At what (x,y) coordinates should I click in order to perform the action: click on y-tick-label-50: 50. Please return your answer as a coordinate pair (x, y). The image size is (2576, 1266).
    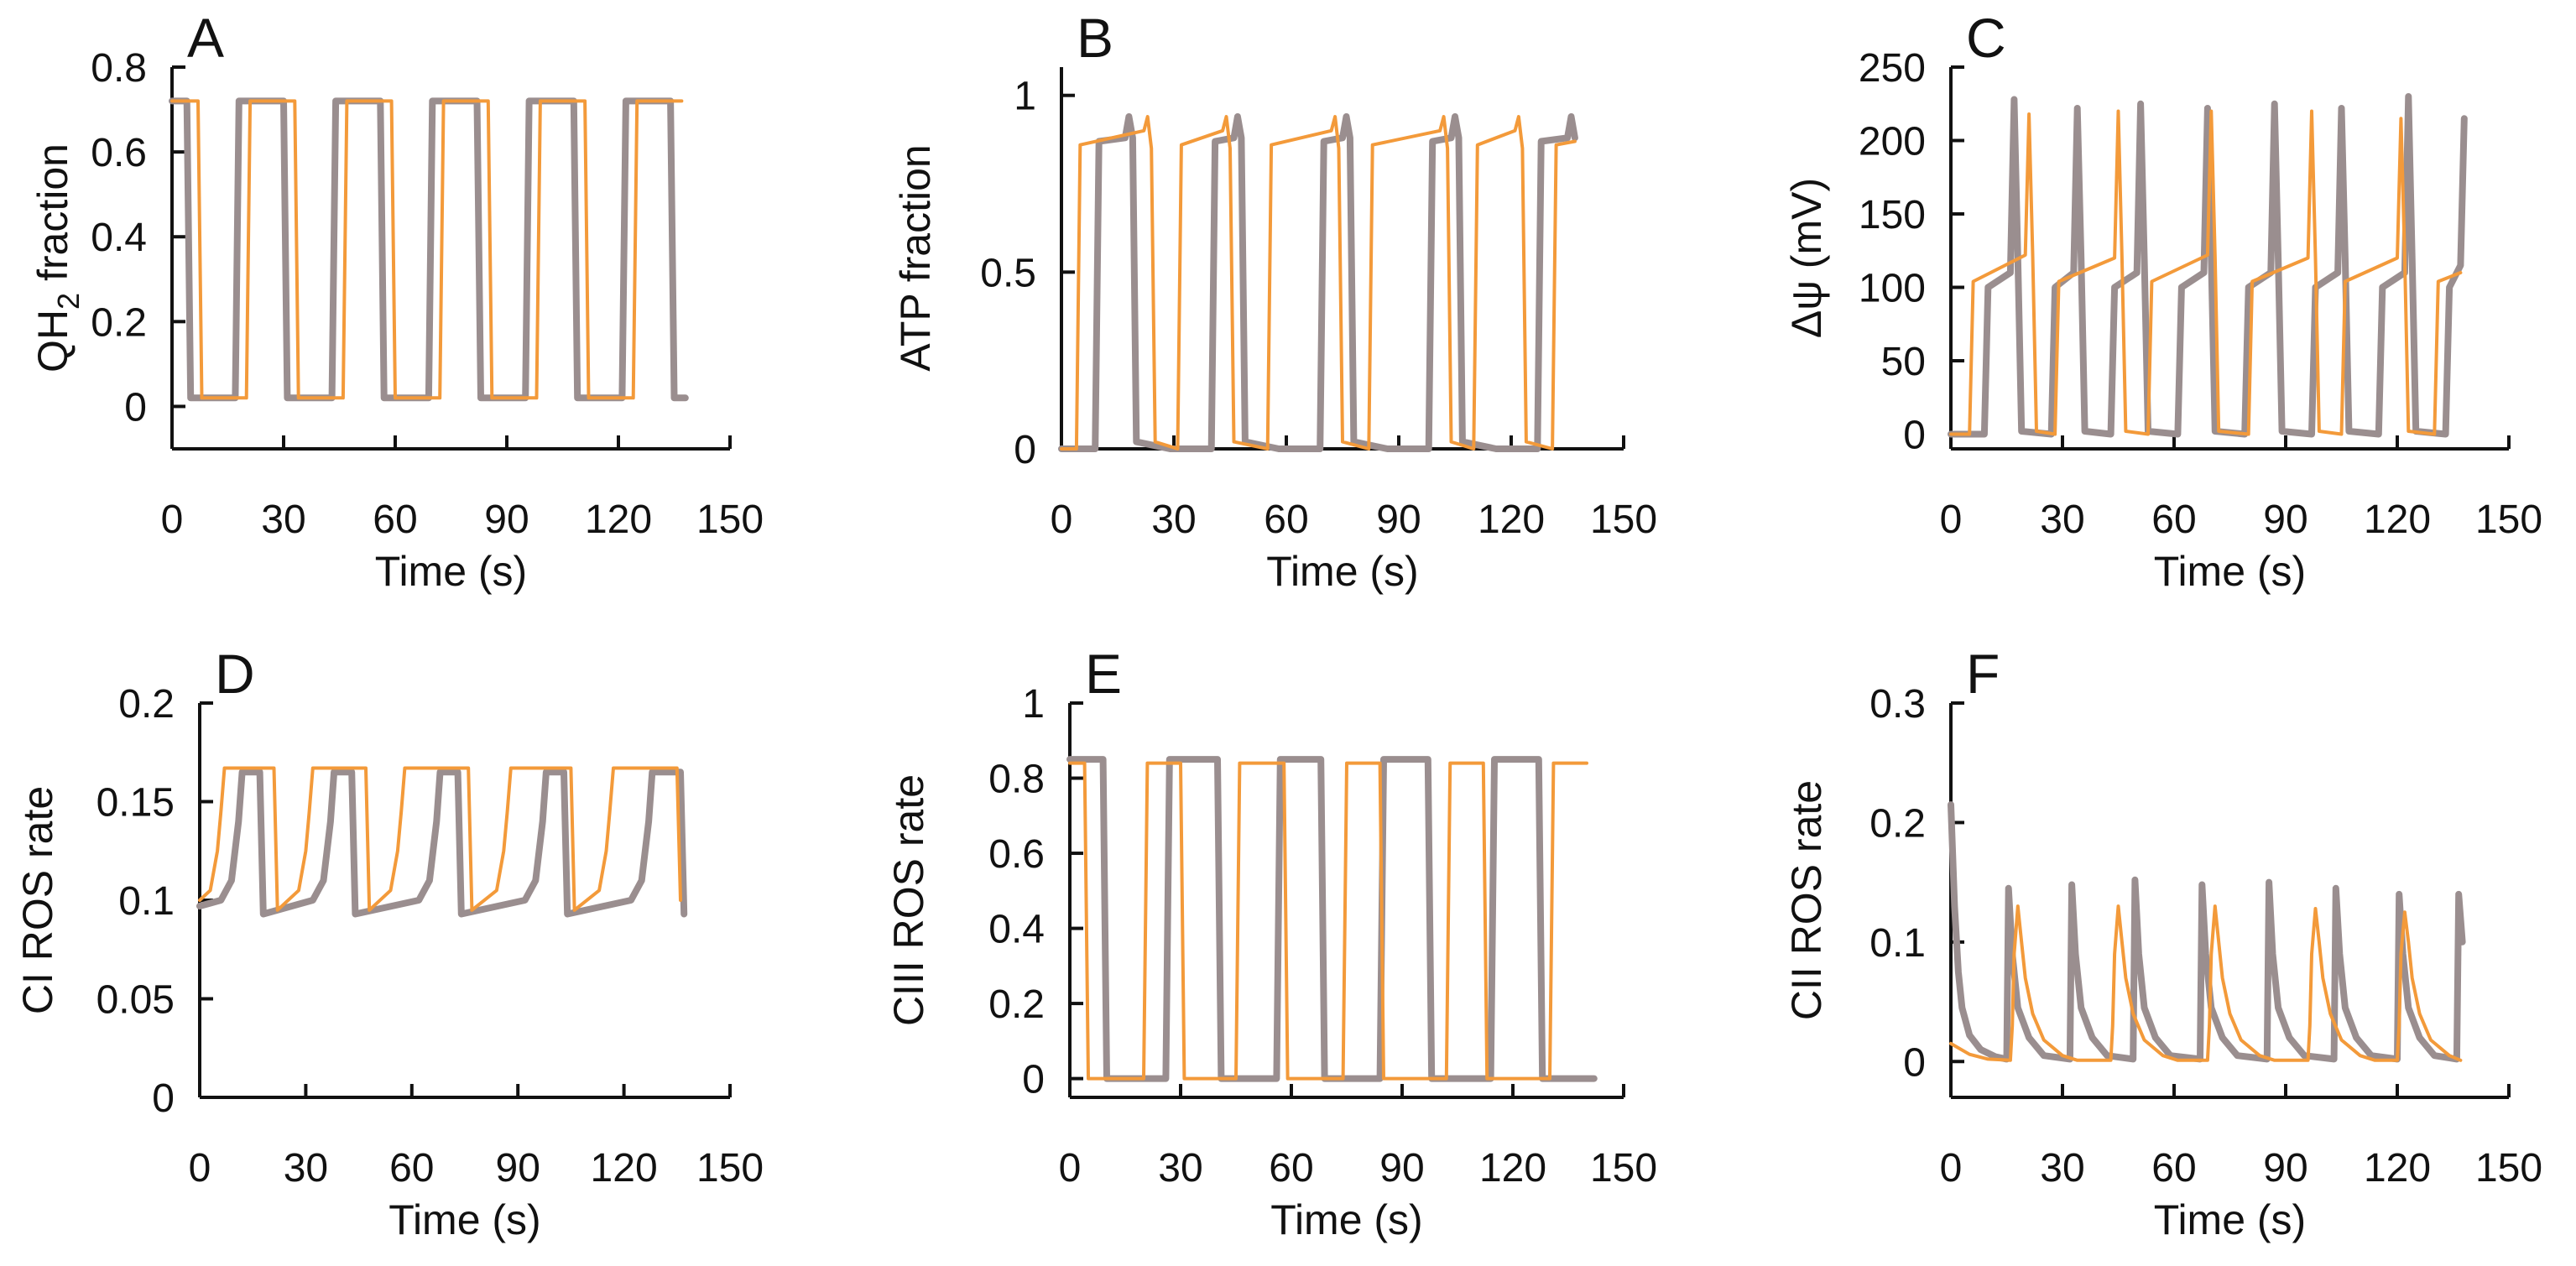
    Looking at the image, I should click on (1903, 362).